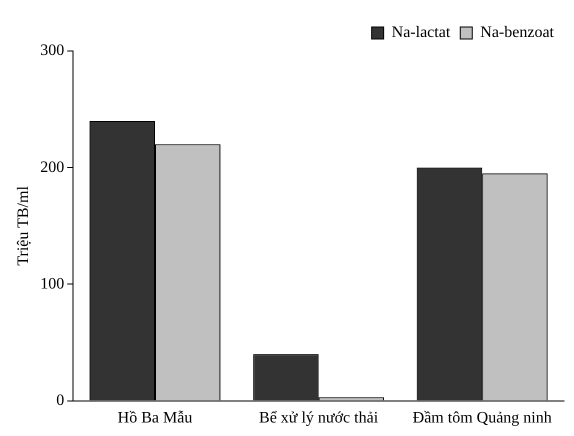 The image size is (574, 436). I want to click on legend-label: Na-lactat, so click(421, 33).